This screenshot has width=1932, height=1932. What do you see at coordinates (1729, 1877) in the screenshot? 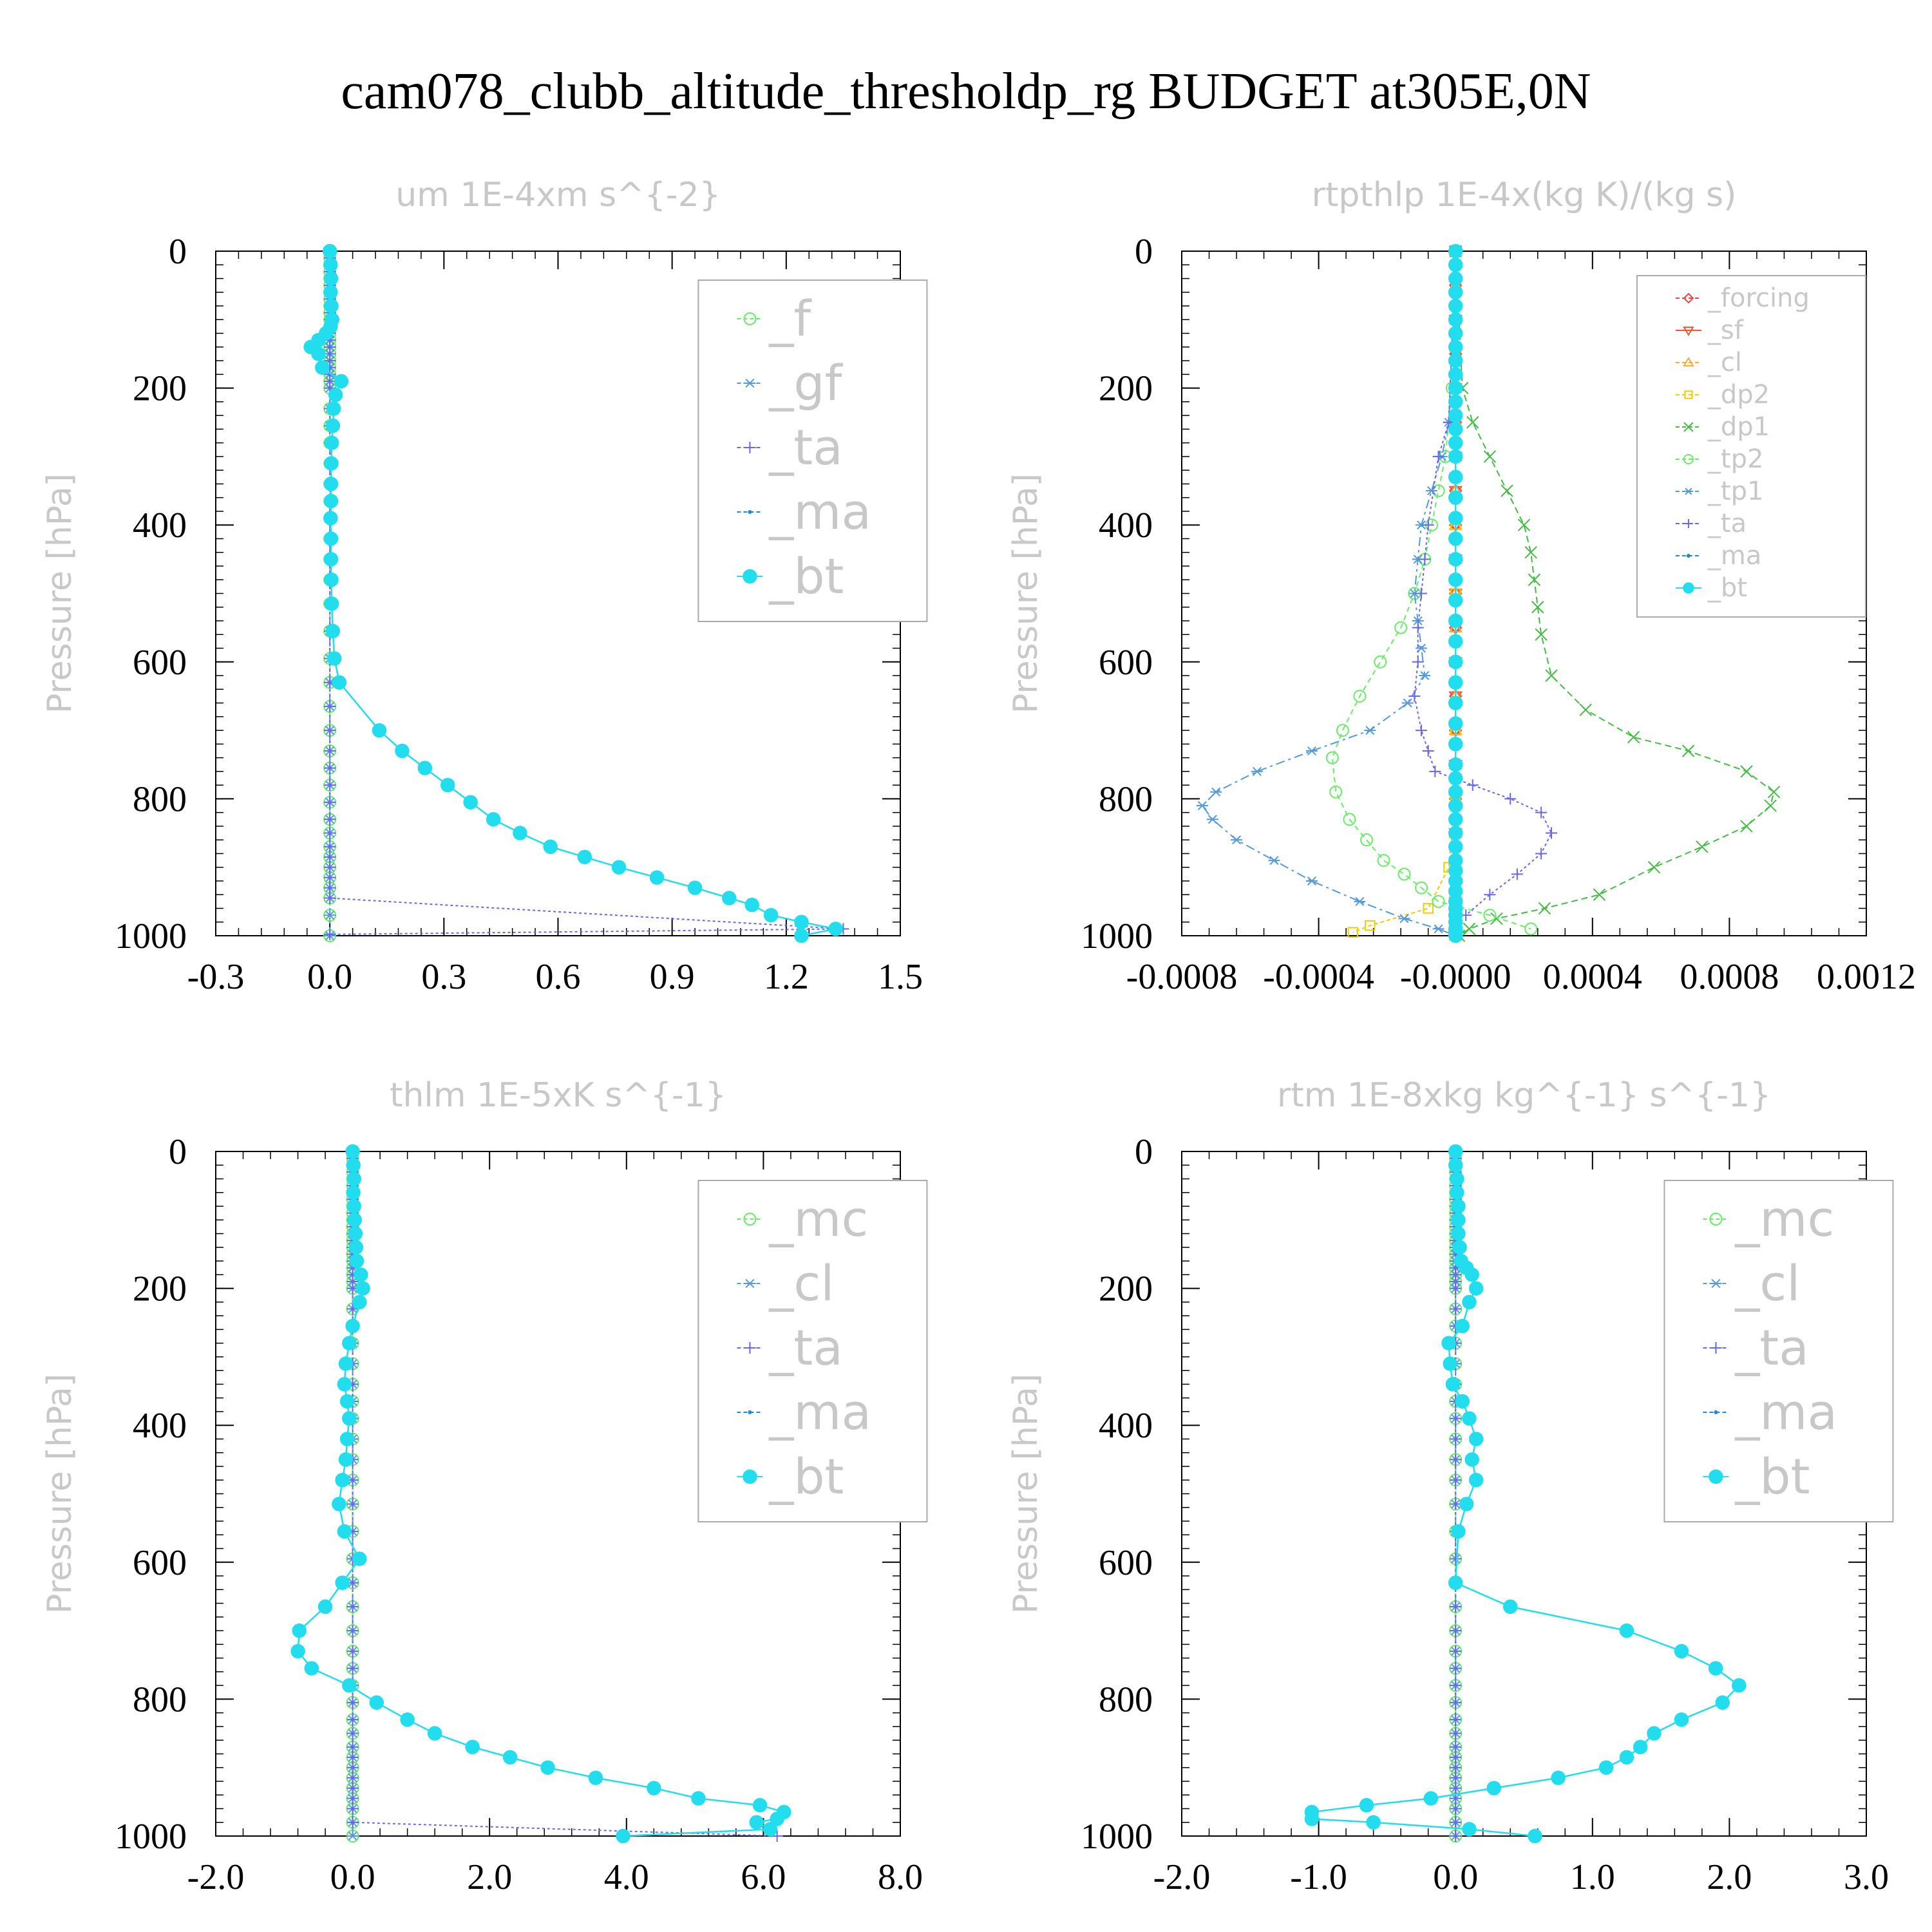
I see `x-tick-label: 2.0` at bounding box center [1729, 1877].